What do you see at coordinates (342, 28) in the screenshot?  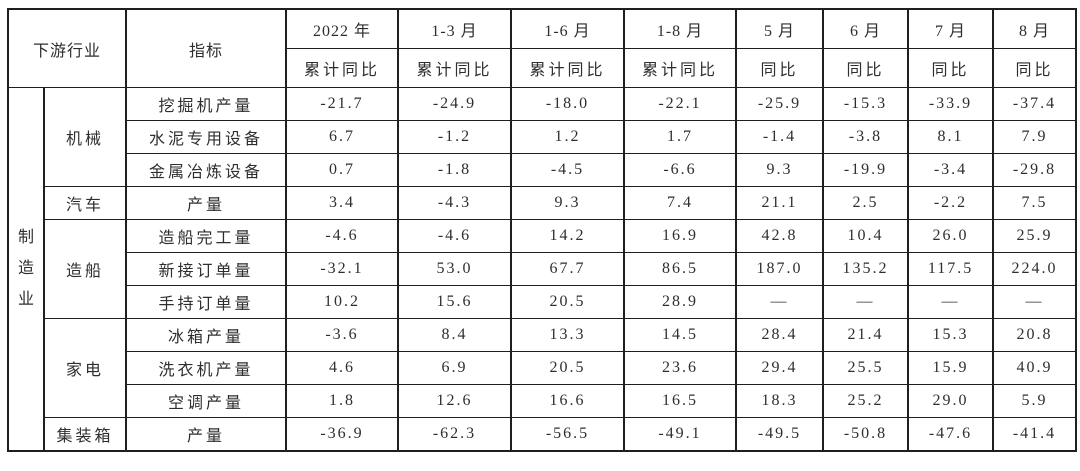 I see `header-cell-period: 2022 年` at bounding box center [342, 28].